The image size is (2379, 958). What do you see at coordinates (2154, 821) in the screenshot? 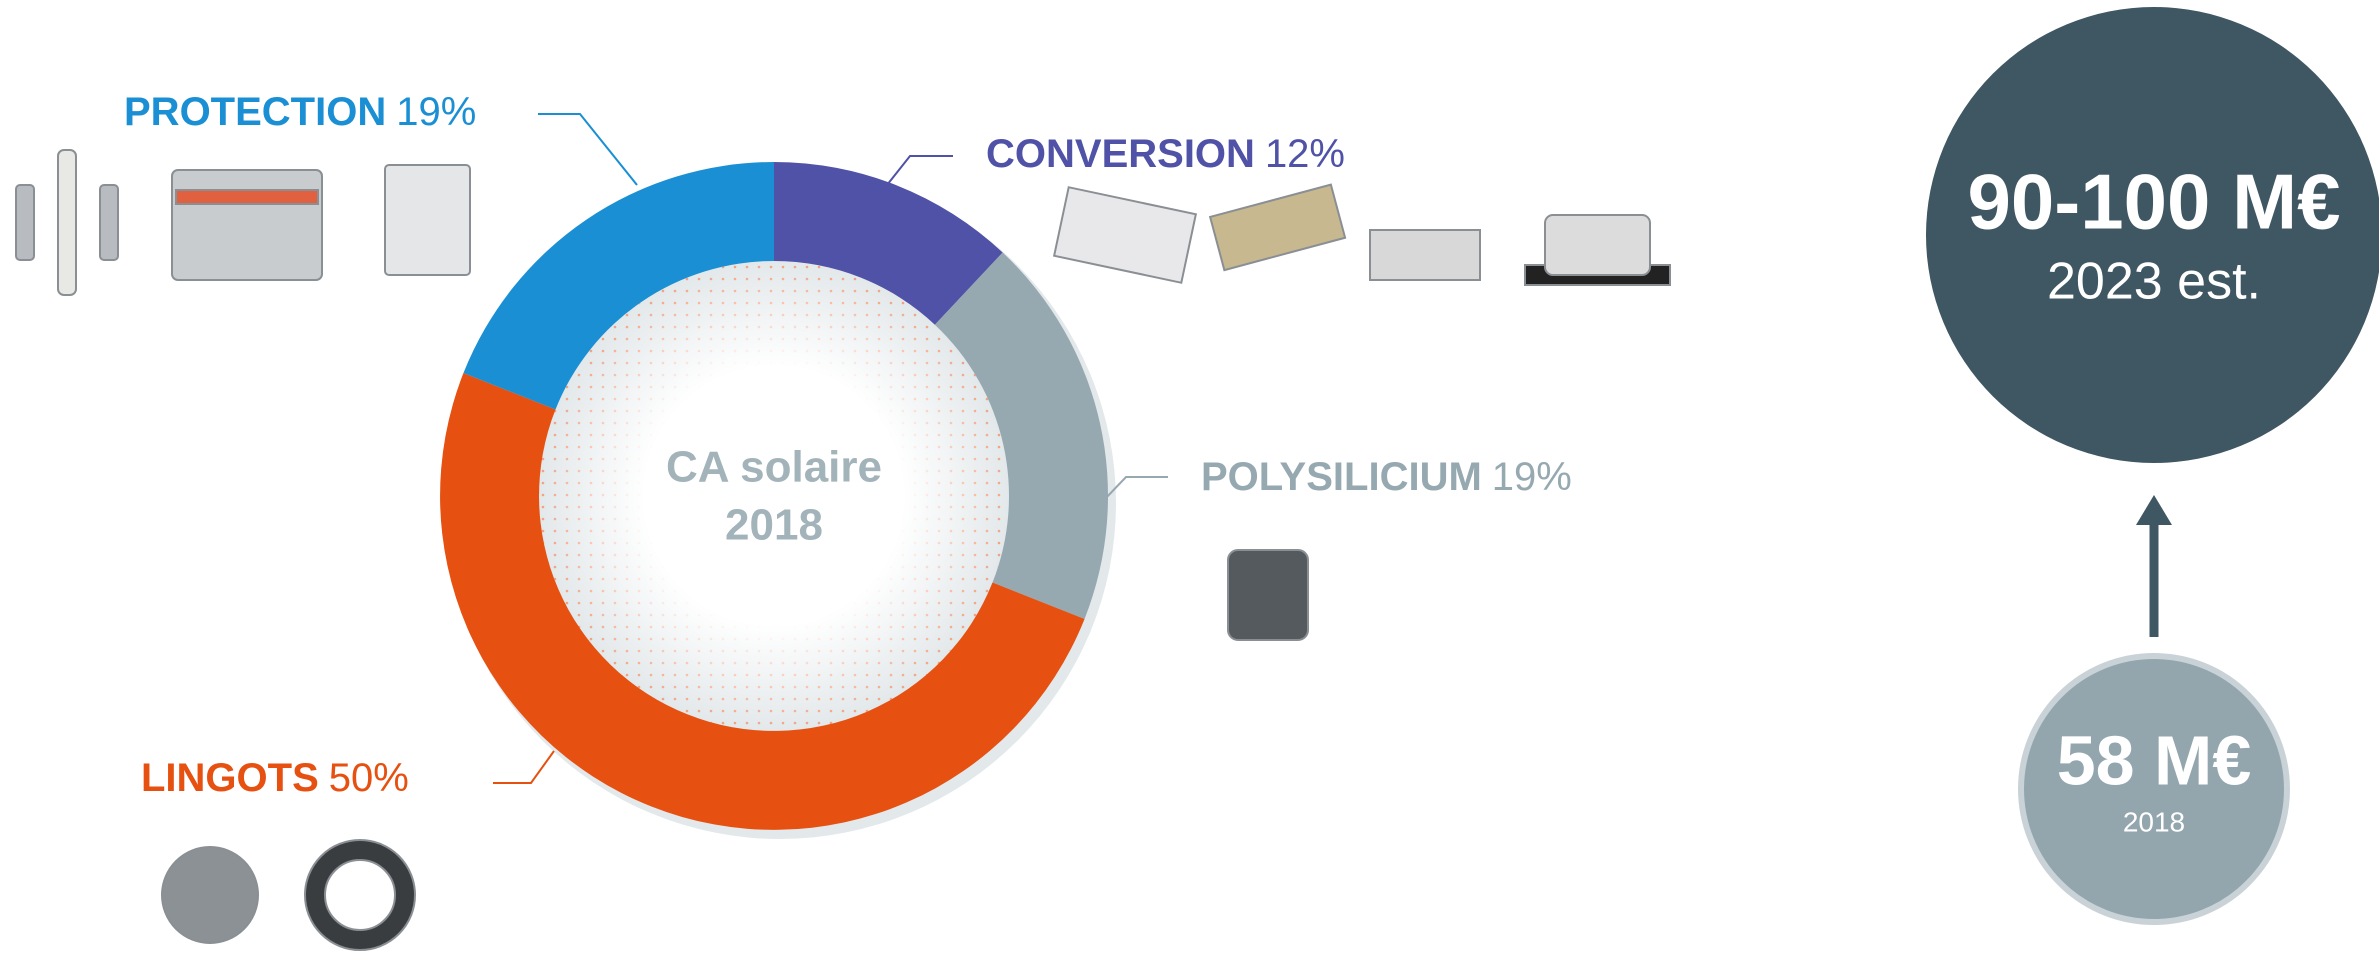
I see `current-year: 2018` at bounding box center [2154, 821].